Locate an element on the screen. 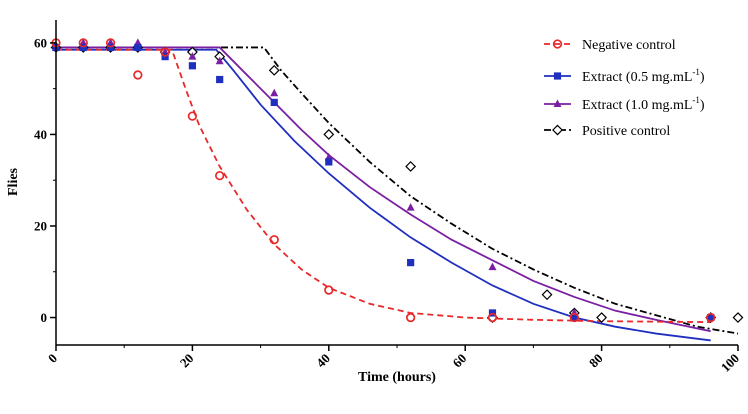 Image resolution: width=748 pixels, height=414 pixels. legend-marker-square is located at coordinates (557, 76).